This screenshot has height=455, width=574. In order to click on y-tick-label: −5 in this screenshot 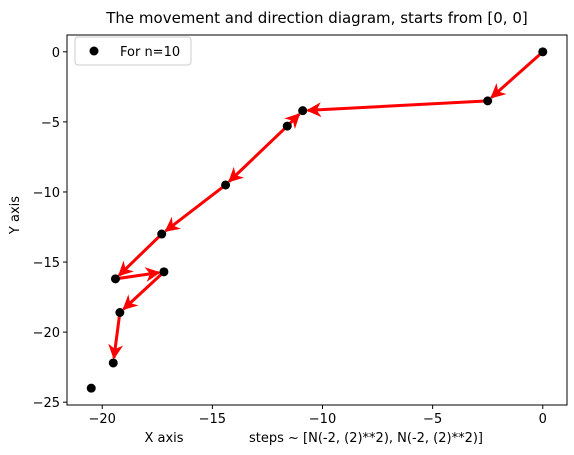, I will do `click(50, 123)`.